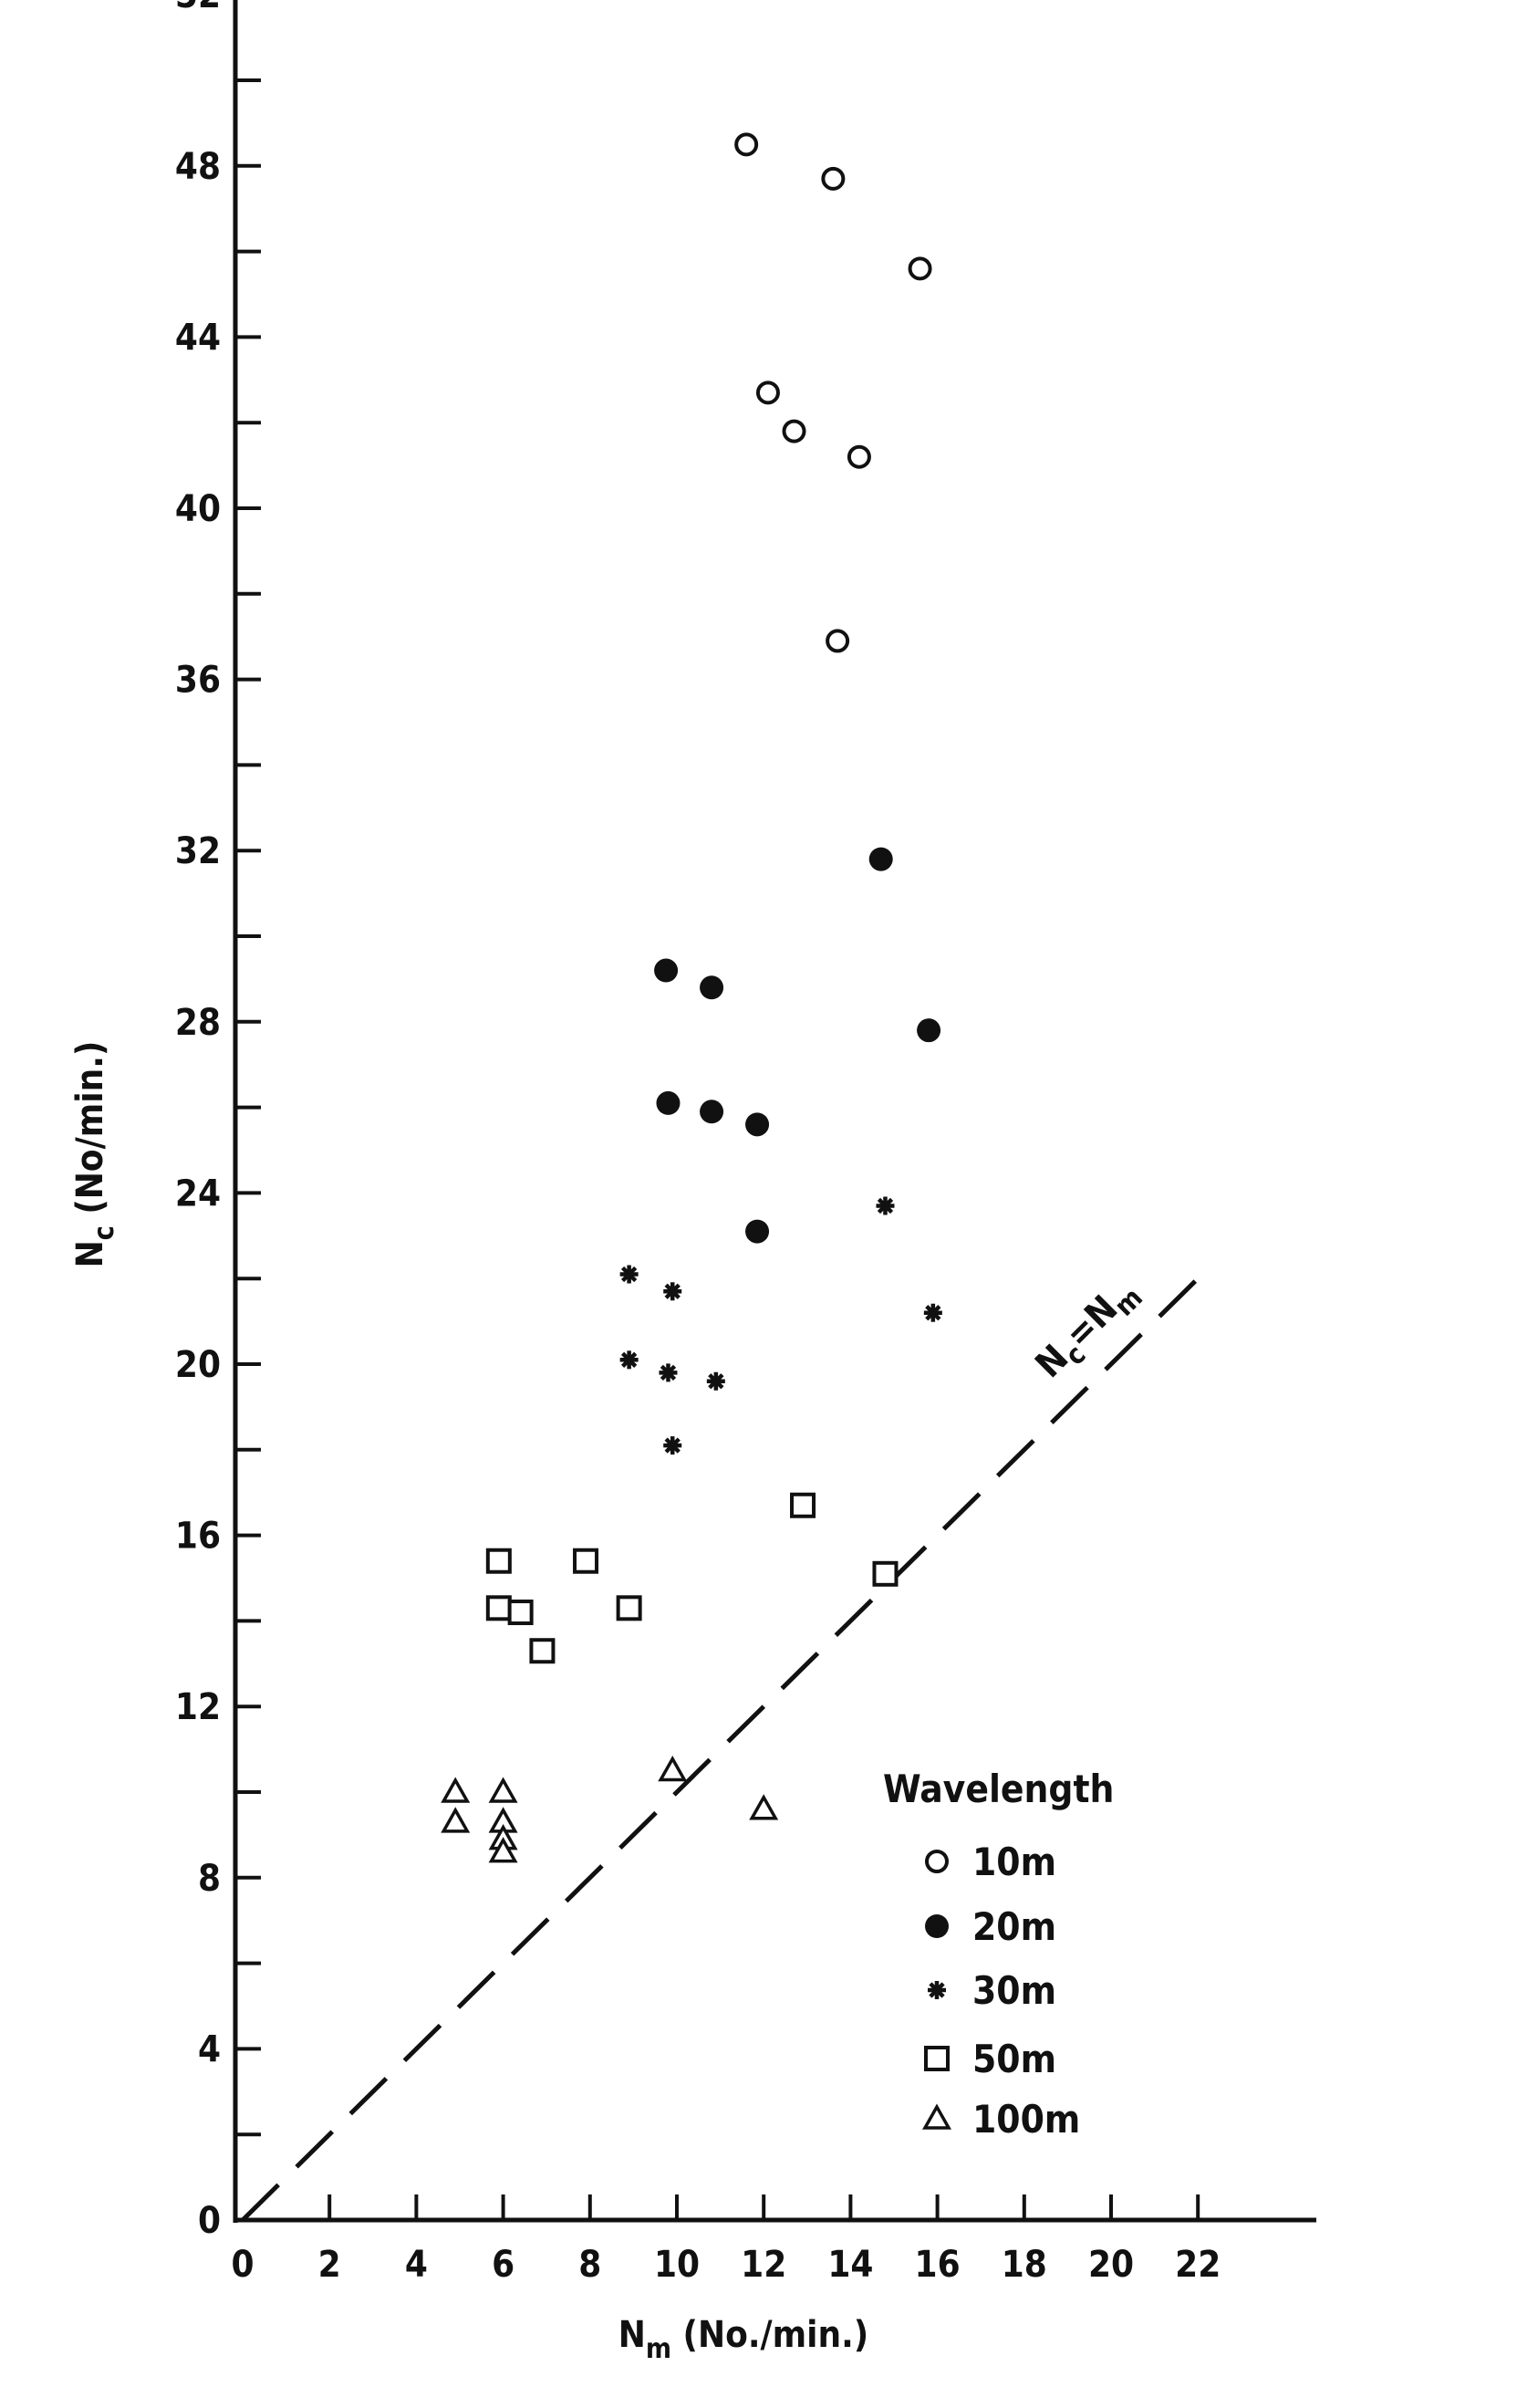 The width and height of the screenshot is (1517, 2408). Describe the element at coordinates (198, 1365) in the screenshot. I see `y-tick-label: 20` at that location.